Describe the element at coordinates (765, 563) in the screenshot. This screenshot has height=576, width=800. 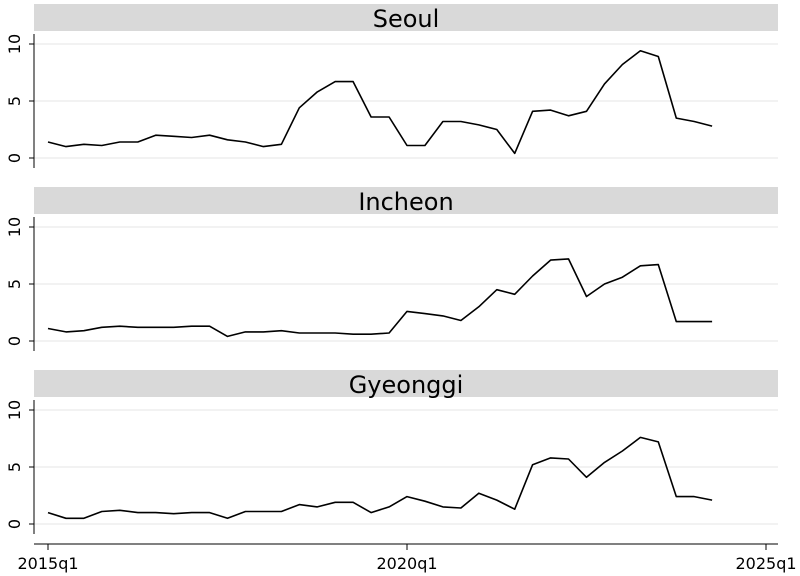
I see `x-tick-label: 2025q1` at that location.